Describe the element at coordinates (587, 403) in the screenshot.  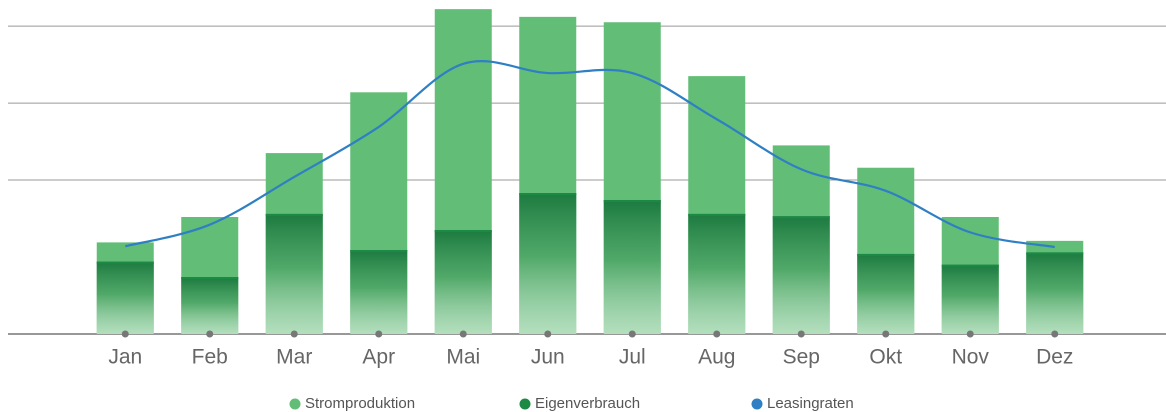
I see `legend-label: Eigenverbrauch` at that location.